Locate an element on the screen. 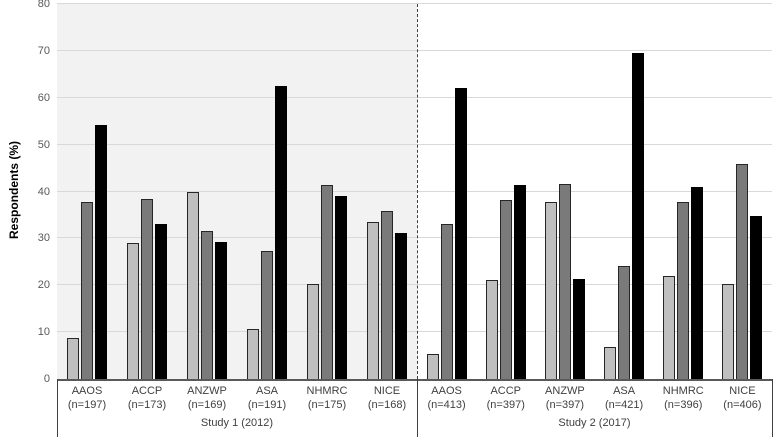  bar-group-2-ANZWP is located at coordinates (564, 281).